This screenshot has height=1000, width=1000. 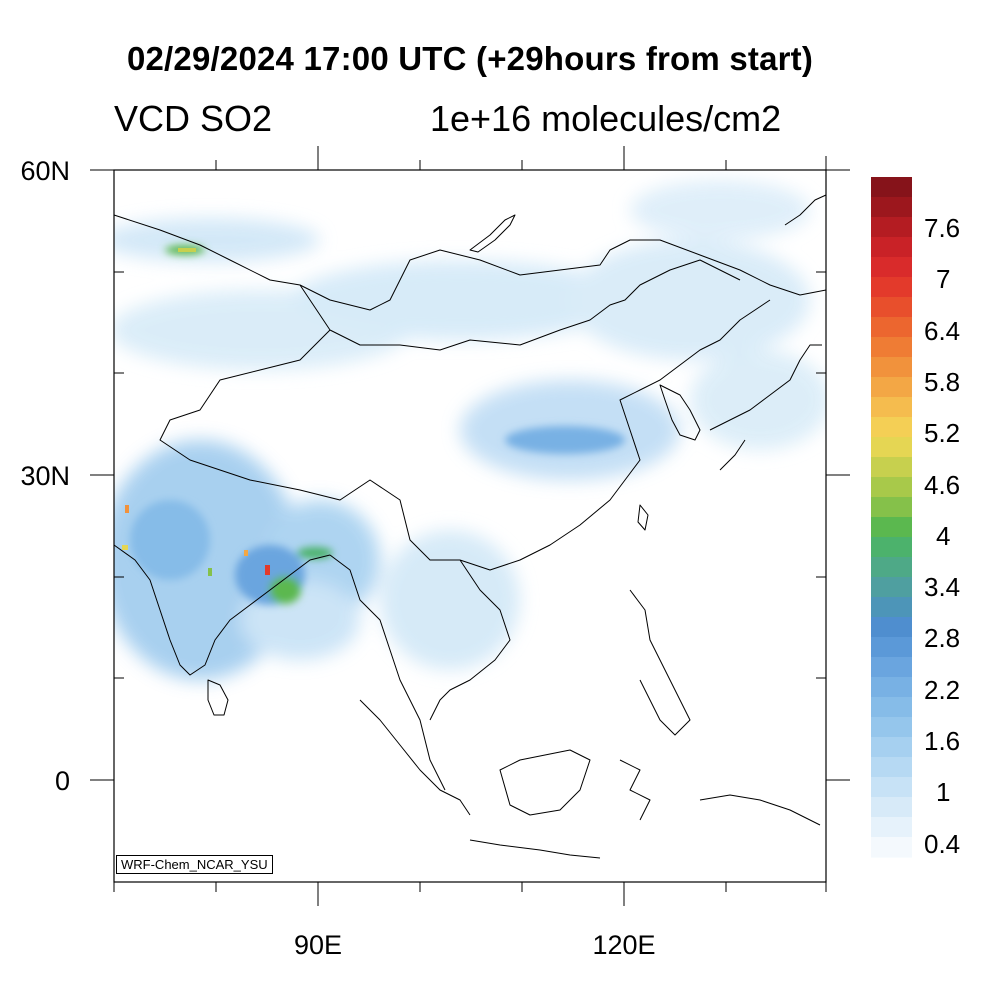 What do you see at coordinates (460, 300) in the screenshot?
I see `so2-patch-mongolia` at bounding box center [460, 300].